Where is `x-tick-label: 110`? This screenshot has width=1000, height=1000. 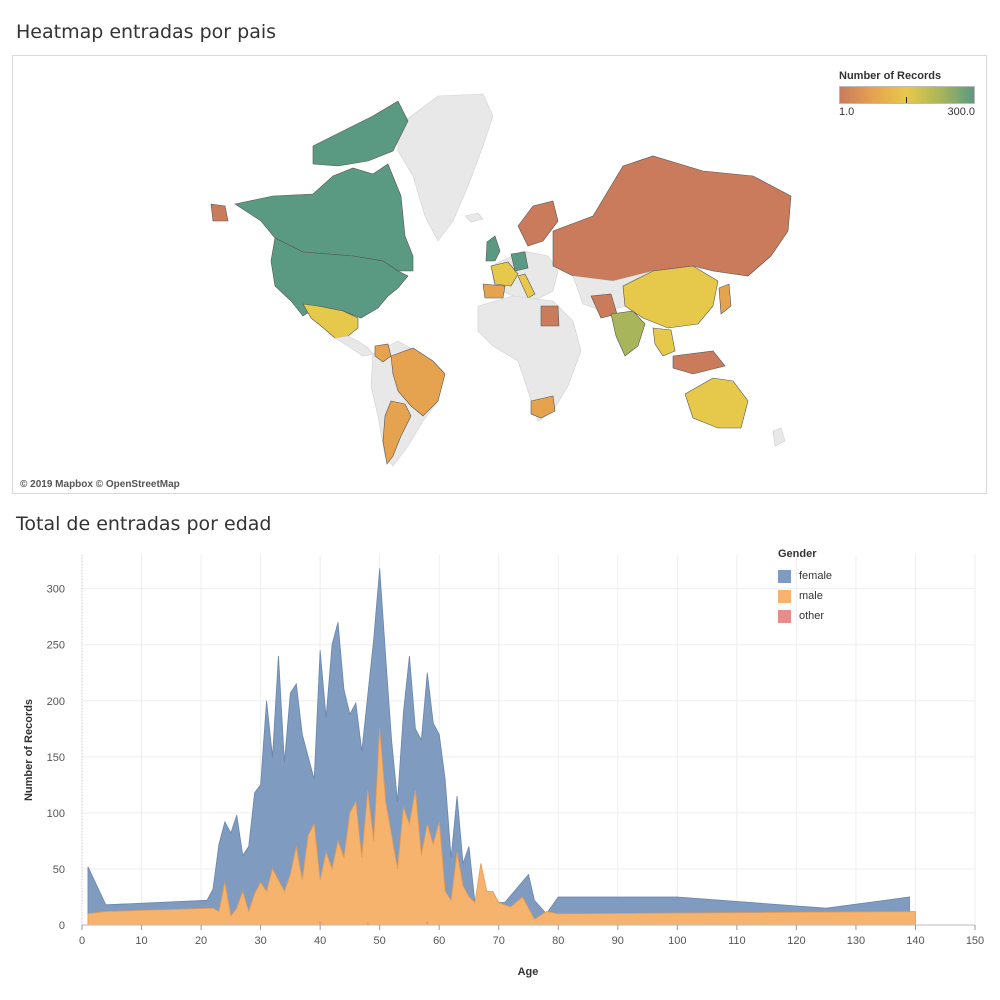 x-tick-label: 110 is located at coordinates (737, 941).